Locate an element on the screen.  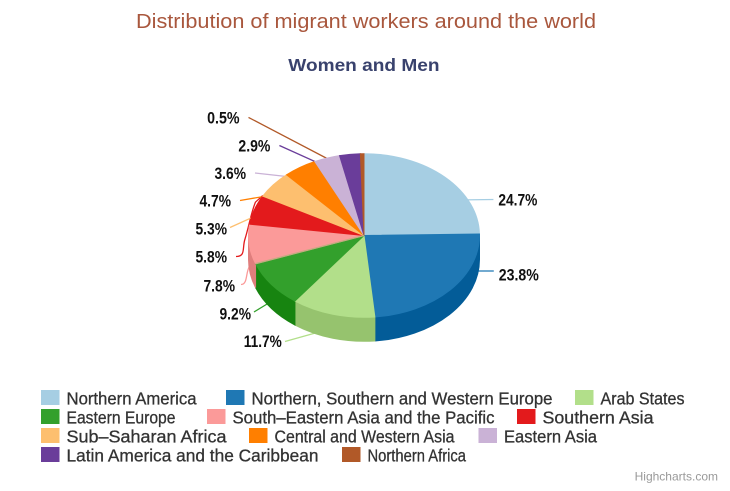
svg-text: 5.3% is located at coordinates (212, 229).